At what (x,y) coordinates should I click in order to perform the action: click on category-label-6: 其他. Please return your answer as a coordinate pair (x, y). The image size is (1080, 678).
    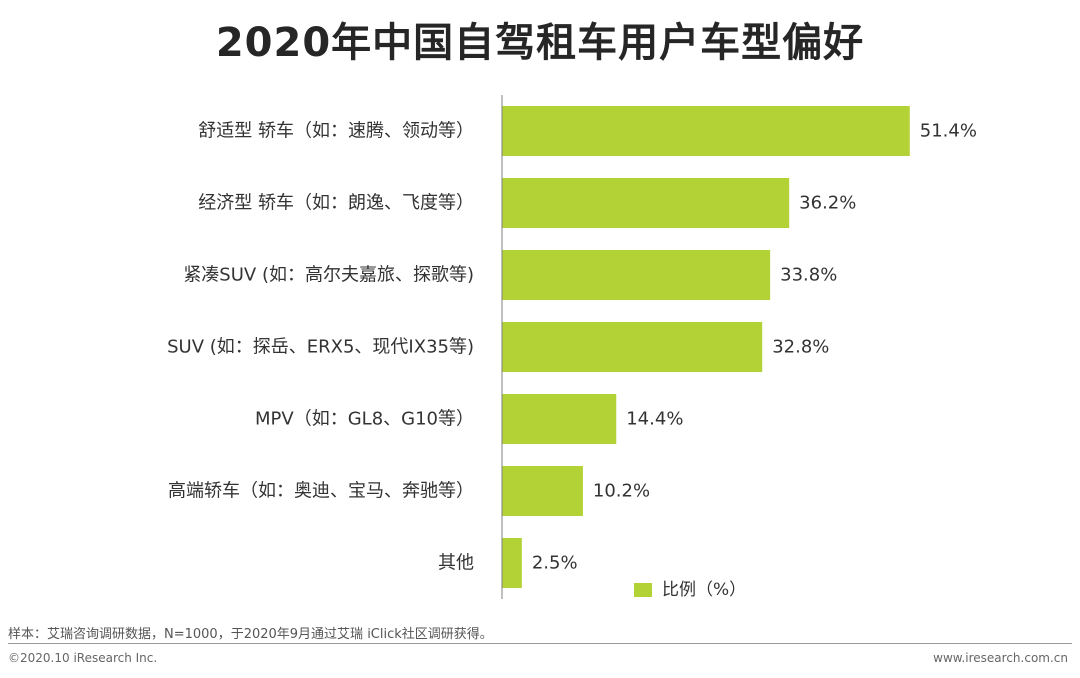
    Looking at the image, I should click on (456, 563).